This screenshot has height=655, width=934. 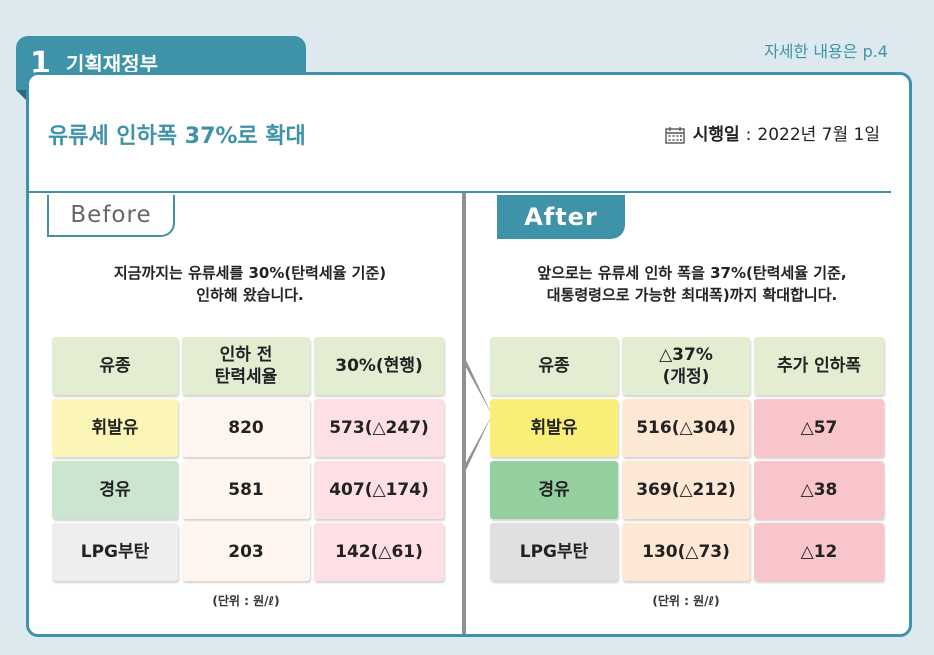 What do you see at coordinates (379, 490) in the screenshot?
I see `before-row-diesel-current: 407(△174)` at bounding box center [379, 490].